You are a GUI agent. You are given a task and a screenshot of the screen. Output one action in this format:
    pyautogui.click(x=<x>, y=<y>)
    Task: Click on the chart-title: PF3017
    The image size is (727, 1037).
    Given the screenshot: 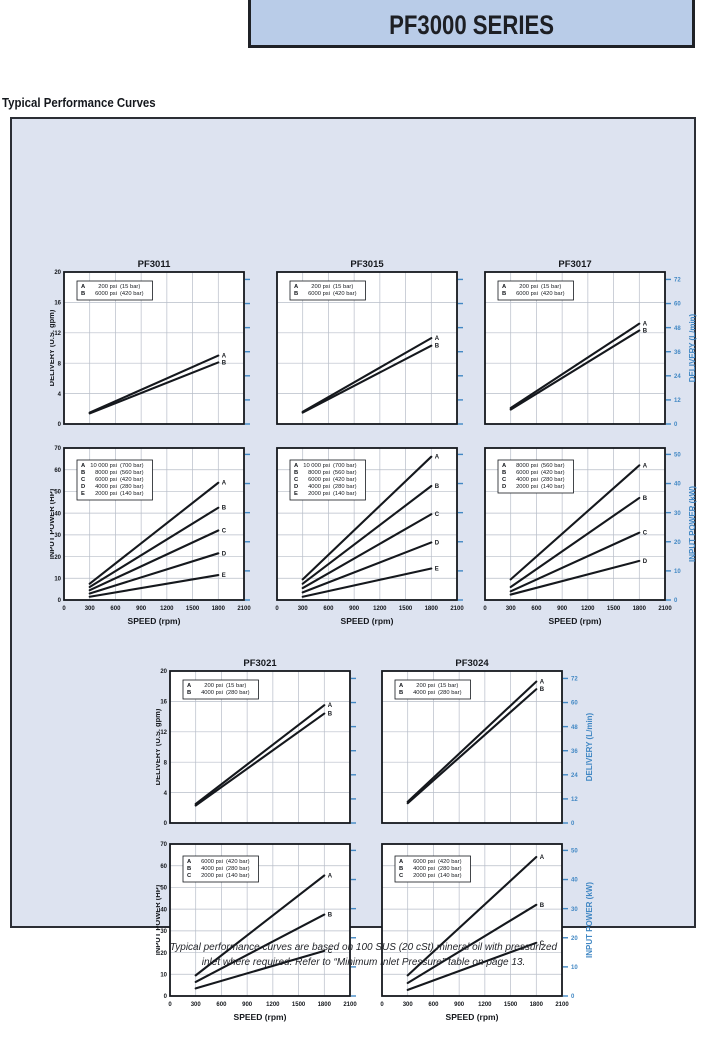 What is the action you would take?
    pyautogui.click(x=574, y=264)
    